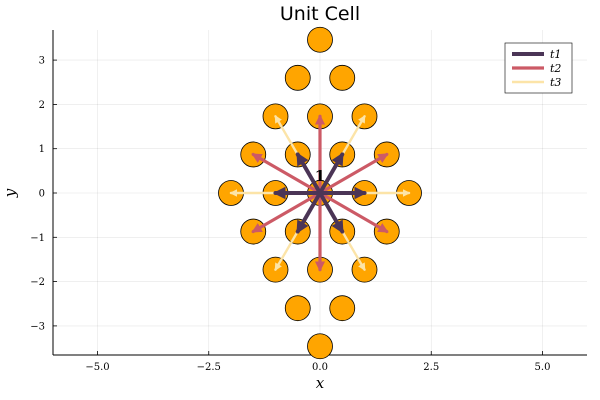 The image size is (600, 400). Describe the element at coordinates (320, 176) in the screenshot. I see `annotation-label: 1` at that location.